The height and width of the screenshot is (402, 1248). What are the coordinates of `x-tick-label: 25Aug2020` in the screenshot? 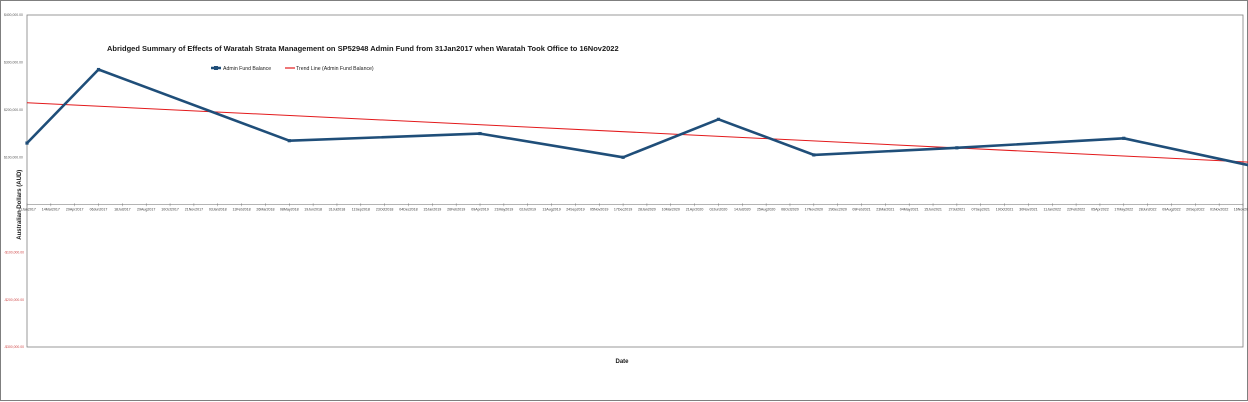 It's located at (766, 210).